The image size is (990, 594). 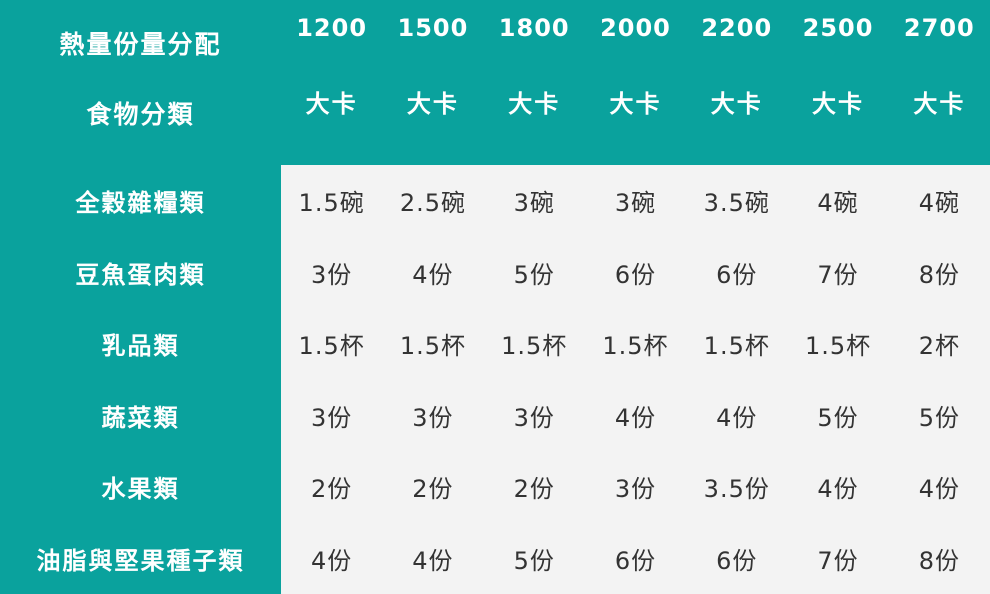 What do you see at coordinates (635, 28) in the screenshot?
I see `column-calories: 2000` at bounding box center [635, 28].